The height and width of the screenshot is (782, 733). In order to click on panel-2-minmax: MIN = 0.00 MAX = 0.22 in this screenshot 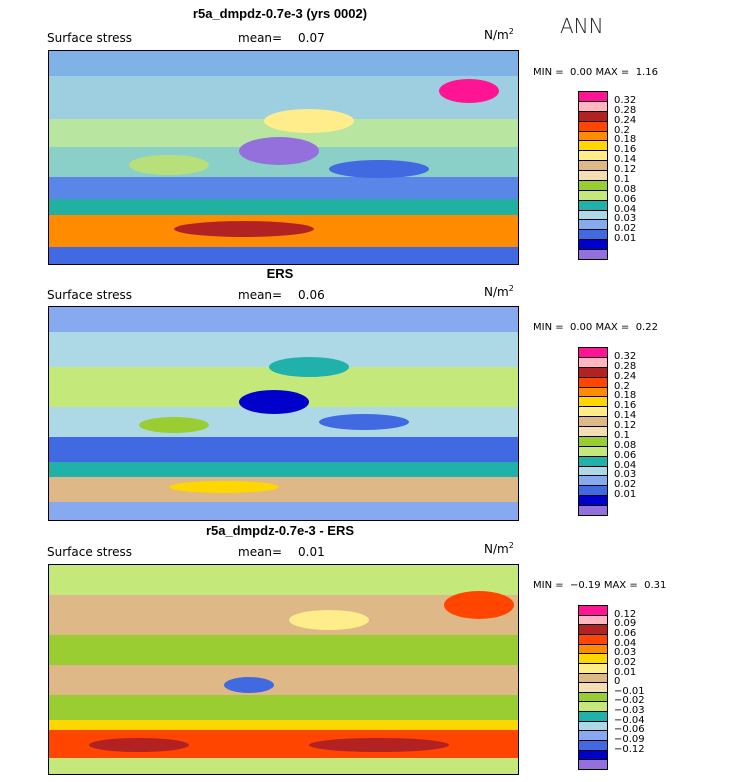, I will do `click(595, 327)`.